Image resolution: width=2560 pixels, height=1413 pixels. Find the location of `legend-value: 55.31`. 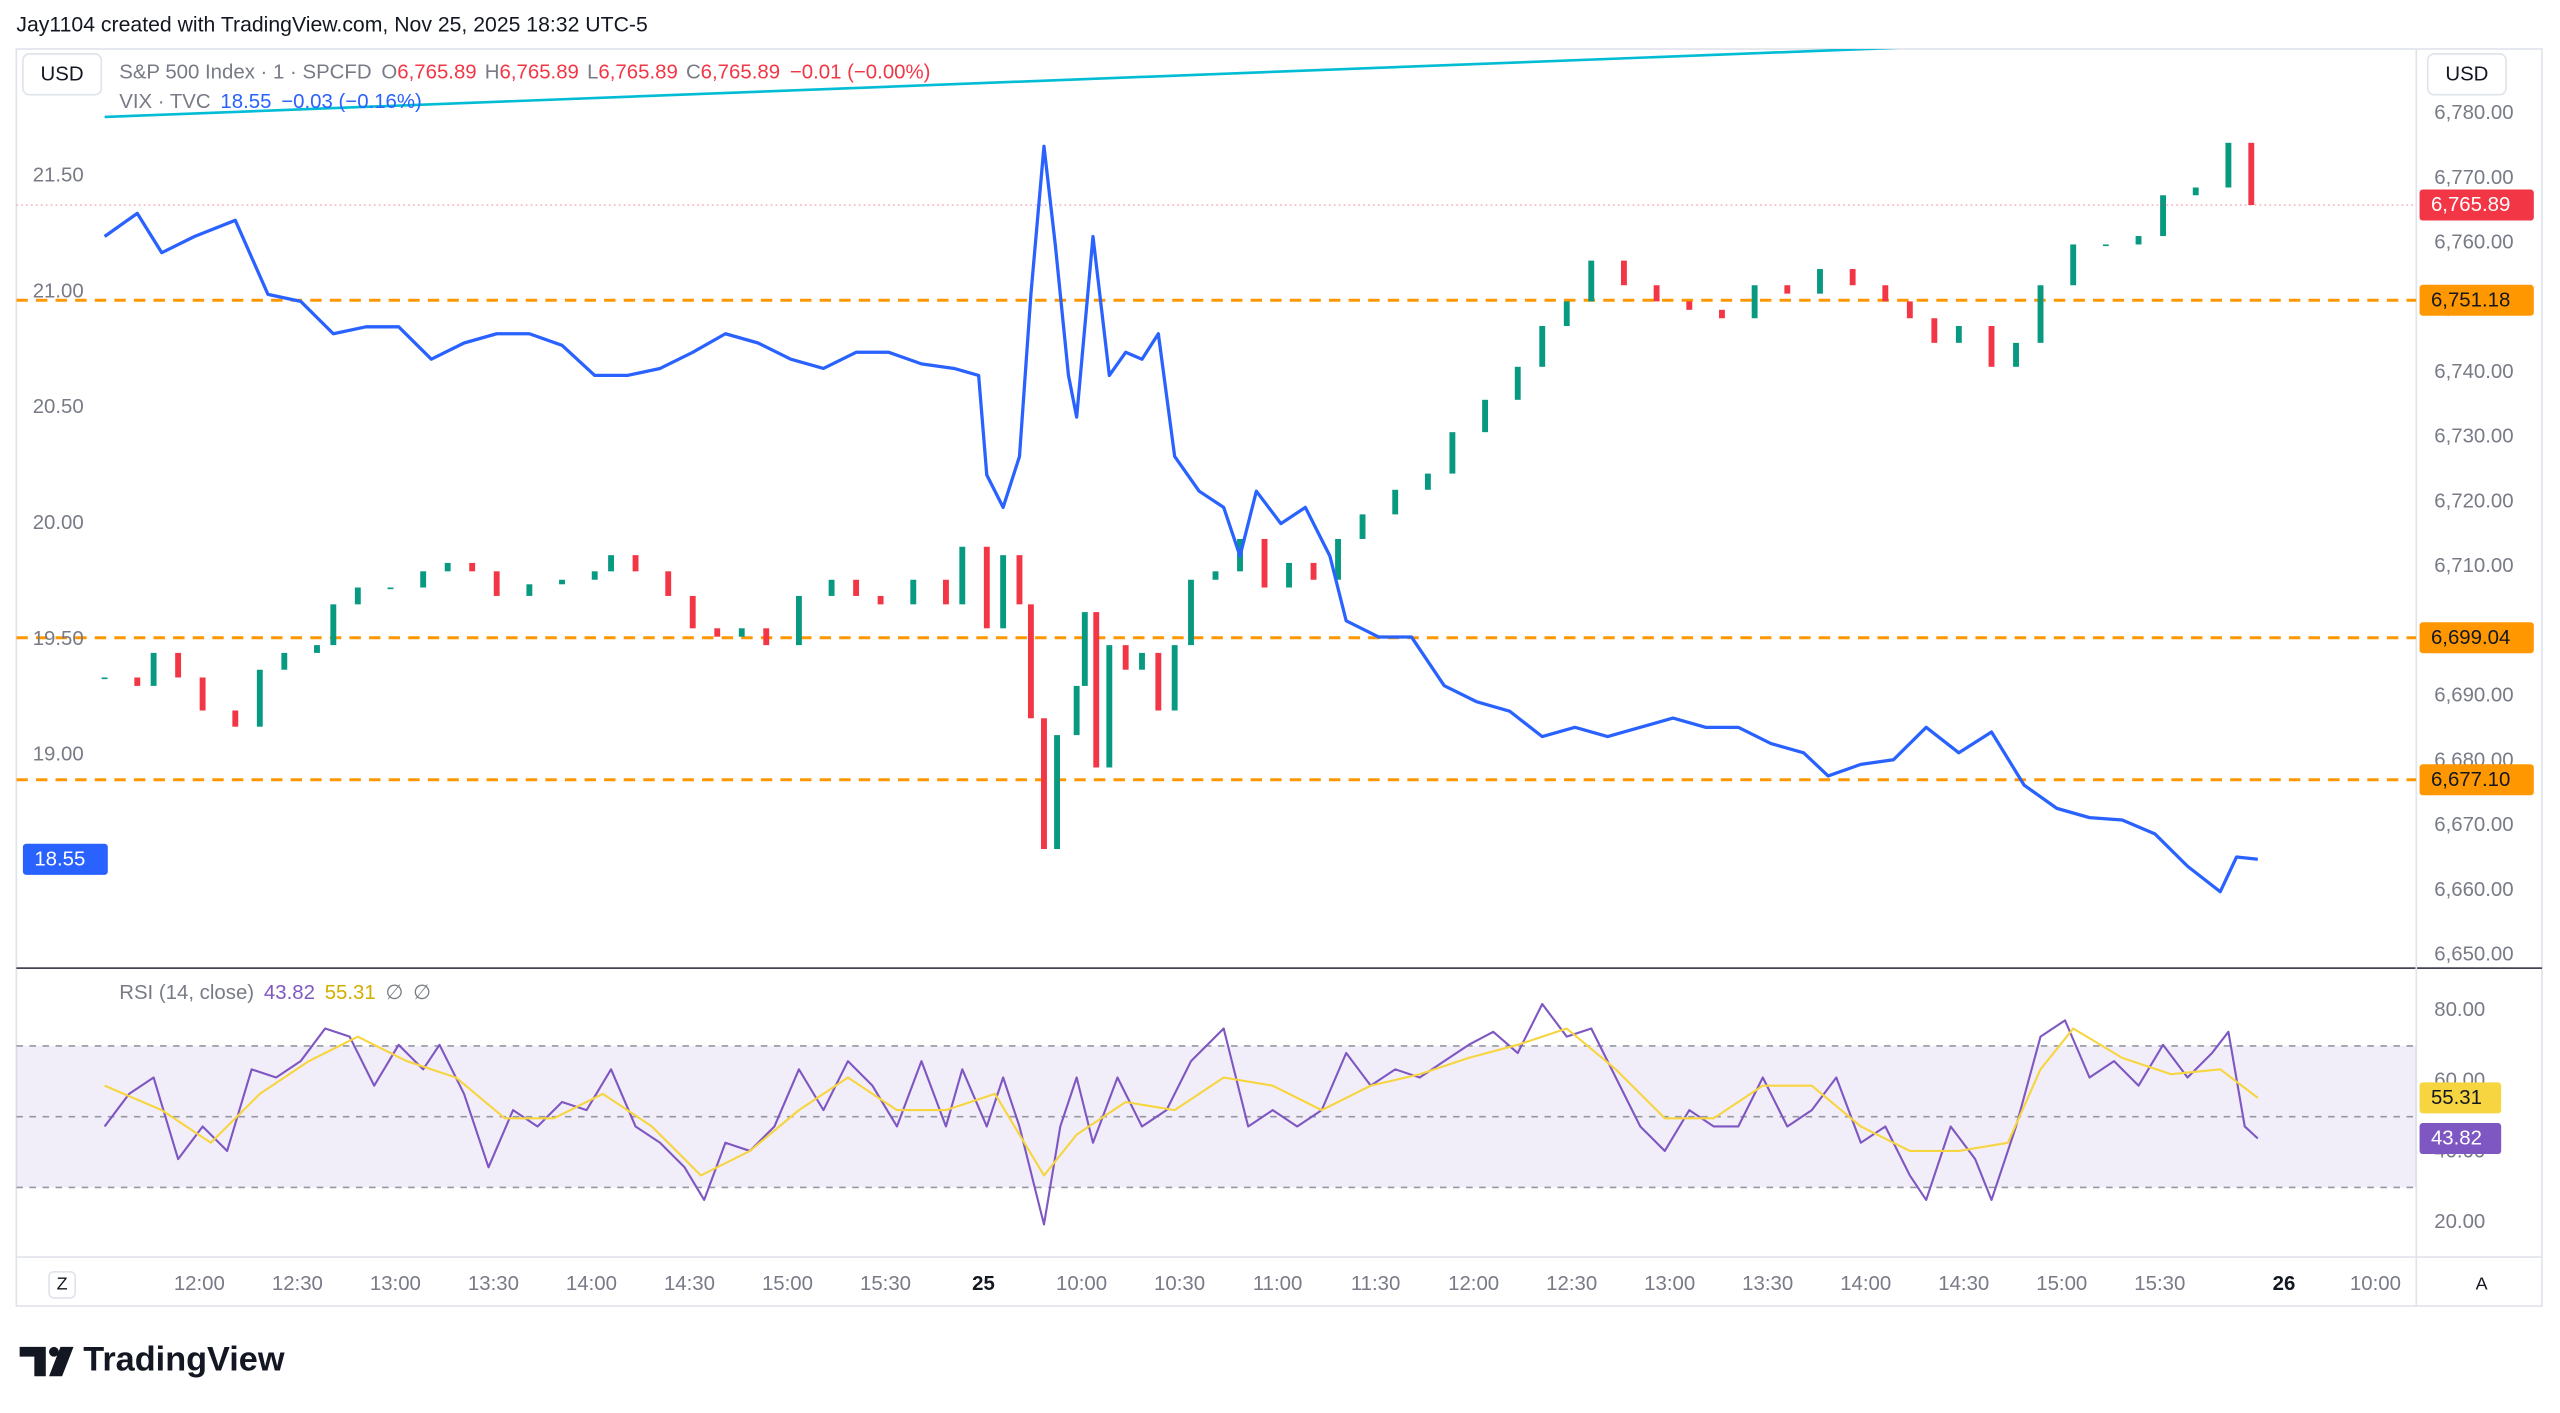

legend-value: 55.31 is located at coordinates (350, 994).